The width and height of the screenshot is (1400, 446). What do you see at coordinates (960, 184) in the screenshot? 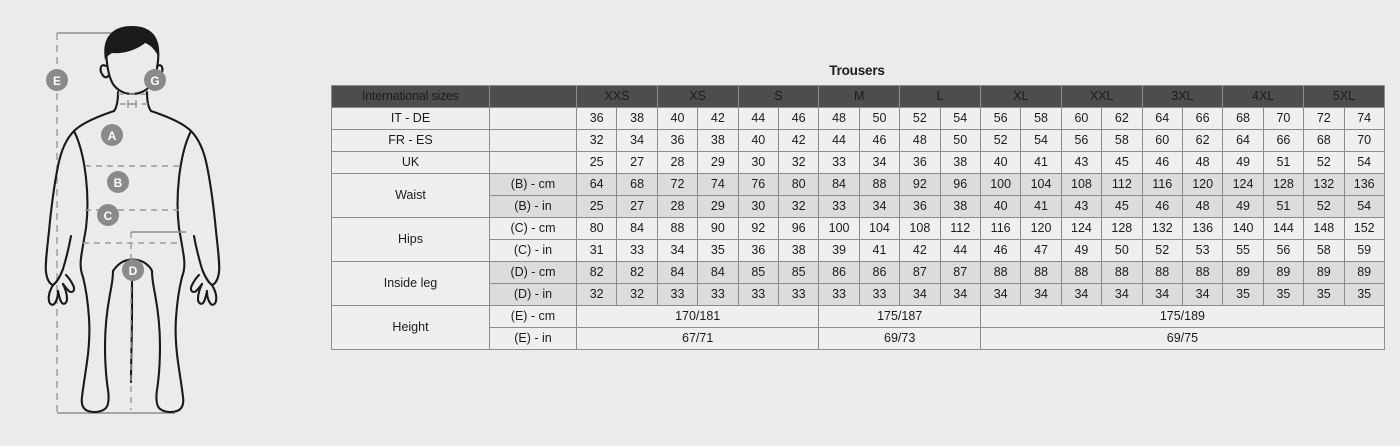
I see `table-cell: 96` at bounding box center [960, 184].